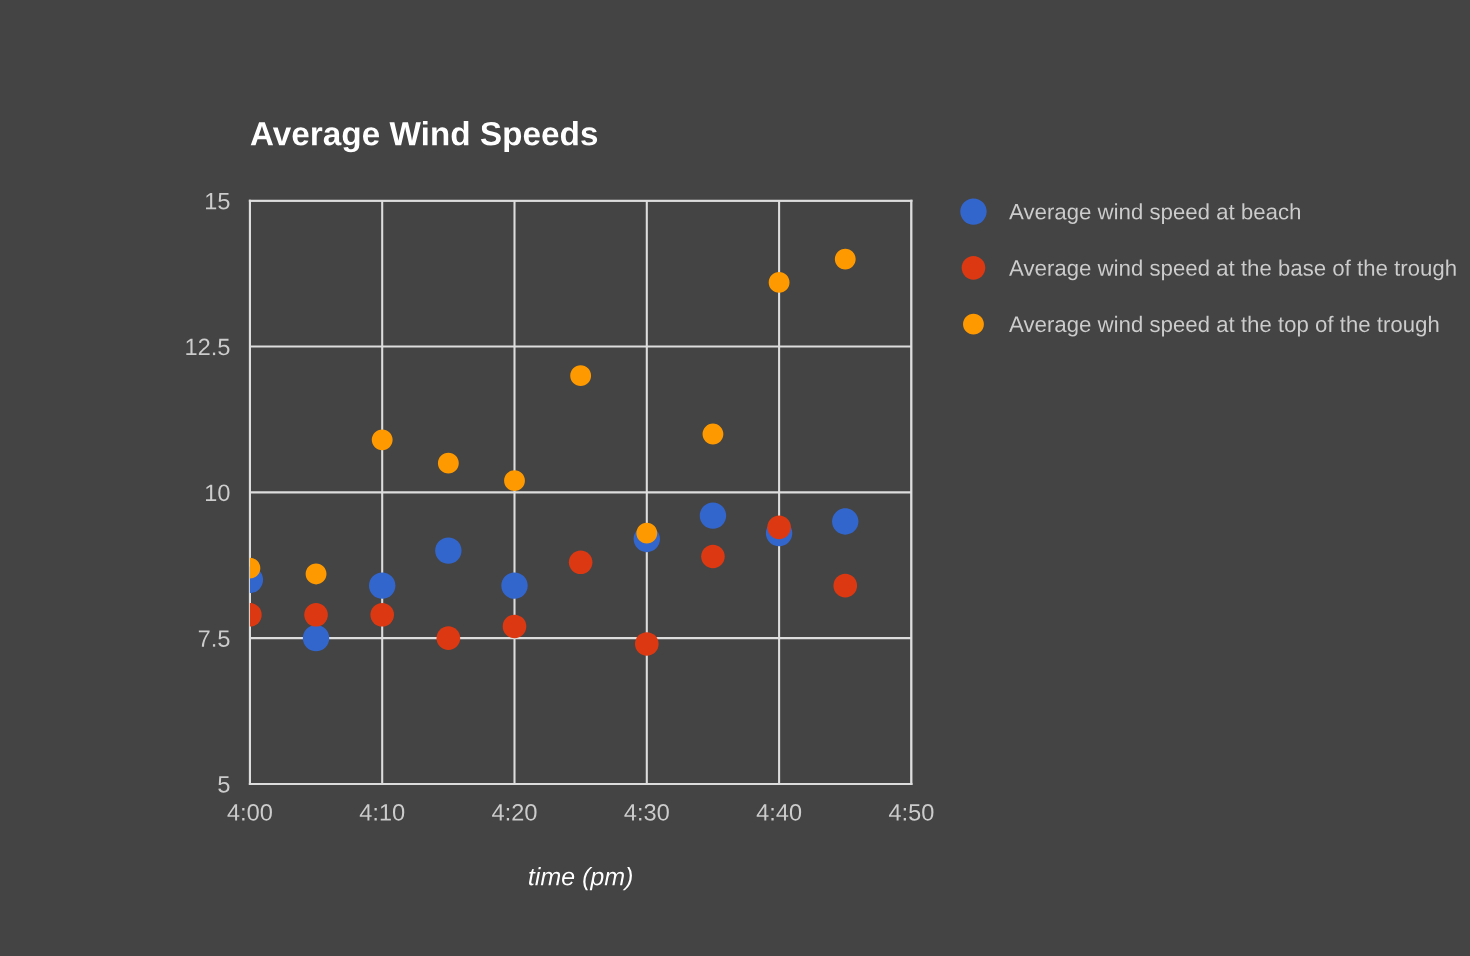  Describe the element at coordinates (1232, 270) in the screenshot. I see `legend-label: Average wind speed at the base of the trough` at that location.